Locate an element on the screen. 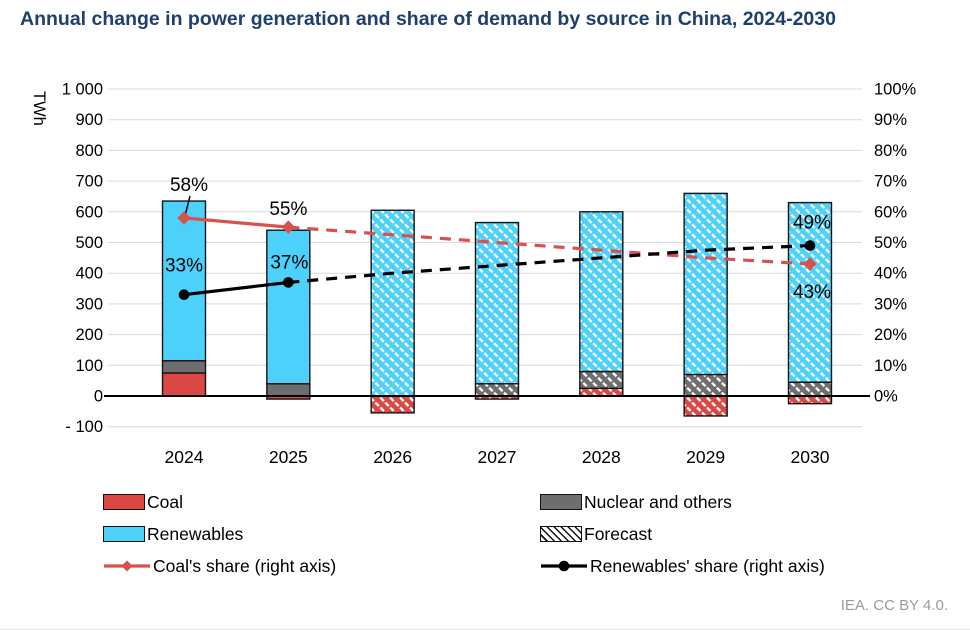 This screenshot has width=970, height=630. bar-segment-renewables-2028 is located at coordinates (601, 292).